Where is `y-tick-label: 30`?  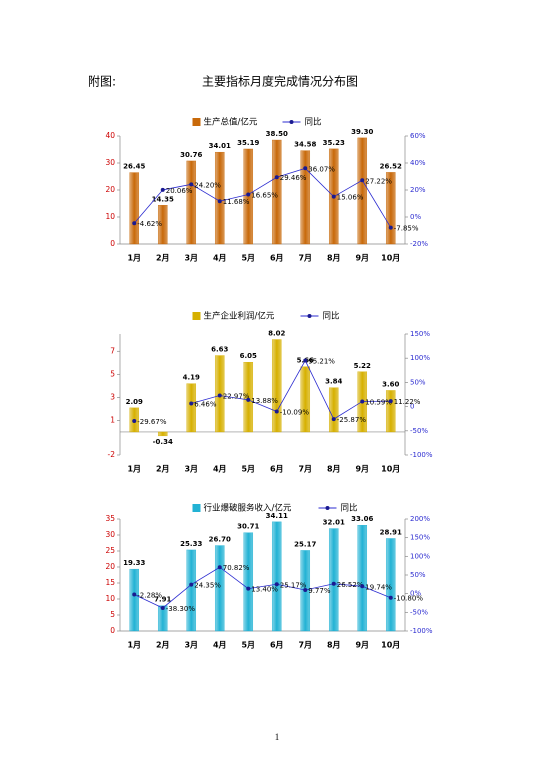 y-tick-label: 30 is located at coordinates (110, 162).